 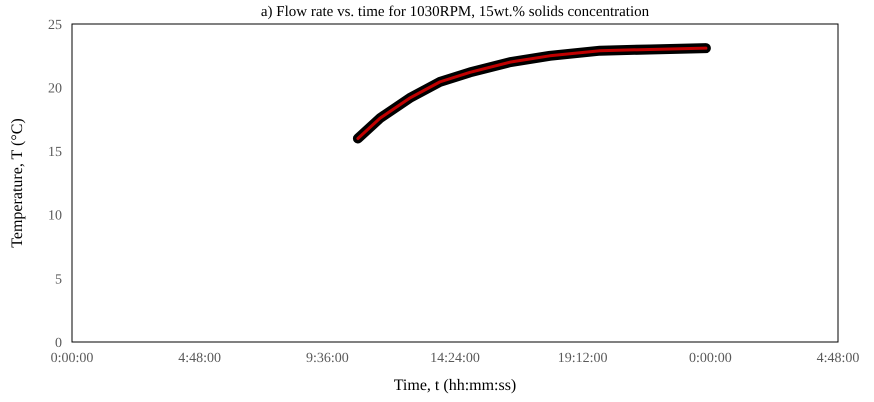 What do you see at coordinates (55, 89) in the screenshot?
I see `y-tick-label: 20` at bounding box center [55, 89].